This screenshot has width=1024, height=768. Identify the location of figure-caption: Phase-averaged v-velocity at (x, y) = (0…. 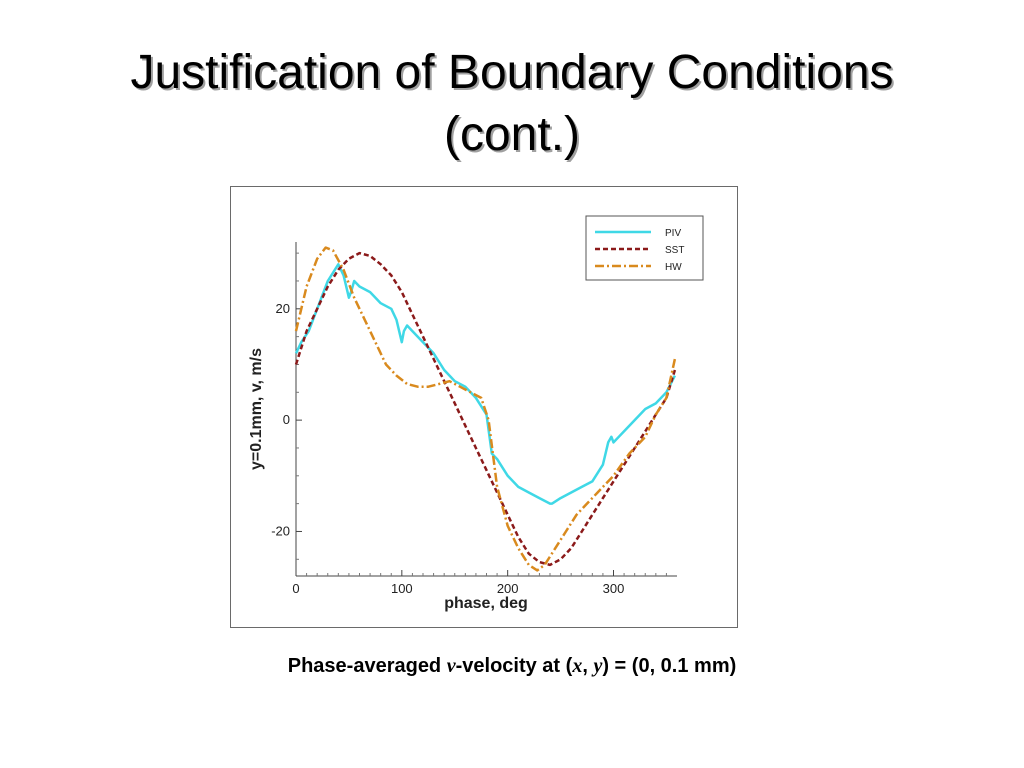
(512, 666).